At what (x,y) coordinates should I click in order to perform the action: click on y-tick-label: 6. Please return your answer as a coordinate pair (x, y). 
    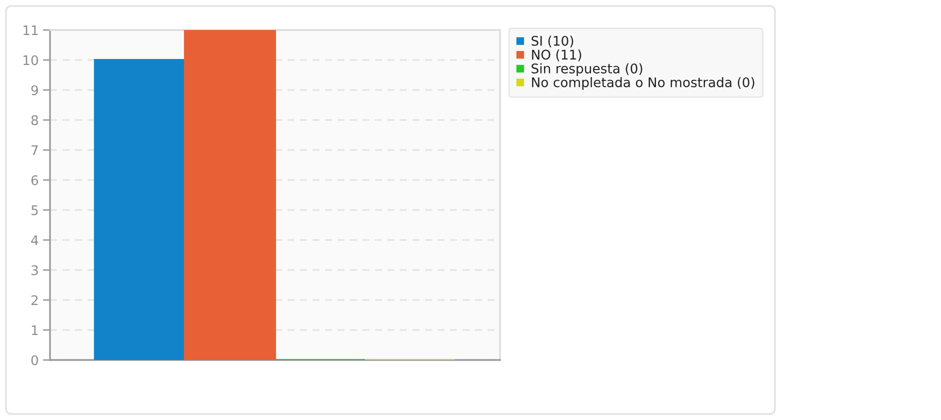
    Looking at the image, I should click on (34, 180).